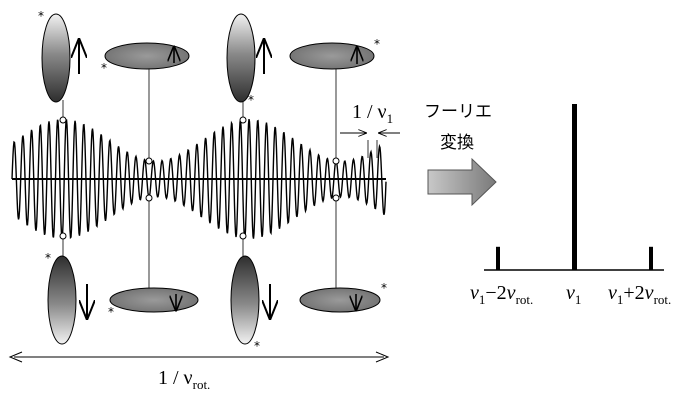  I want to click on rotation-period-label: 1 / νrot., so click(184, 379).